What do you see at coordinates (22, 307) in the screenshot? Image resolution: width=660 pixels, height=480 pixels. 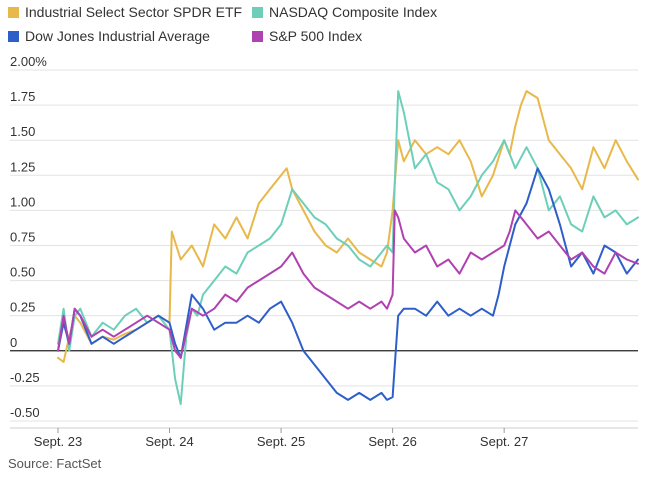 I see `y-tick-label: 0.25` at bounding box center [22, 307].